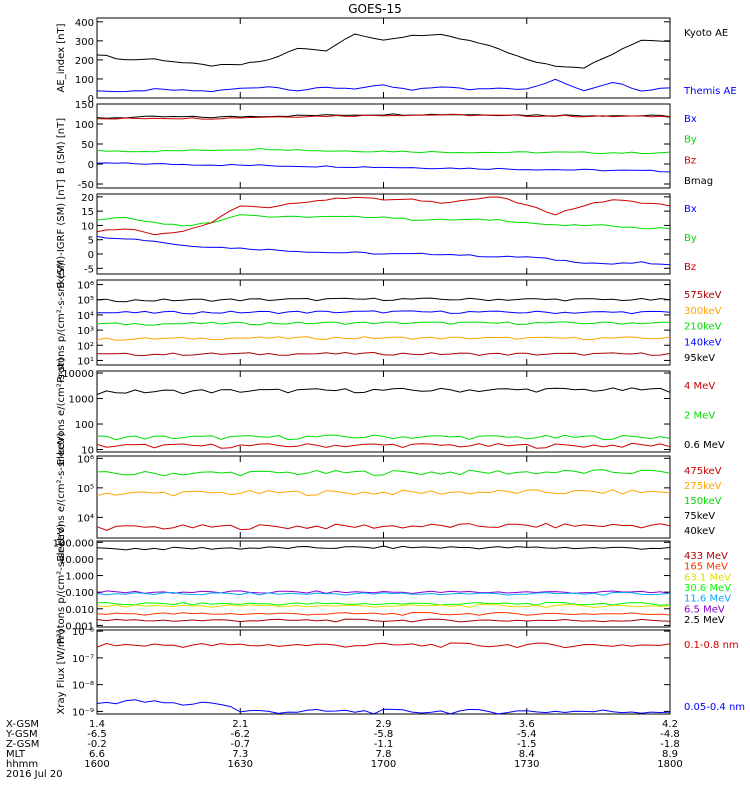  Describe the element at coordinates (704, 620) in the screenshot. I see `legend-item: 2.5 MeV` at that location.